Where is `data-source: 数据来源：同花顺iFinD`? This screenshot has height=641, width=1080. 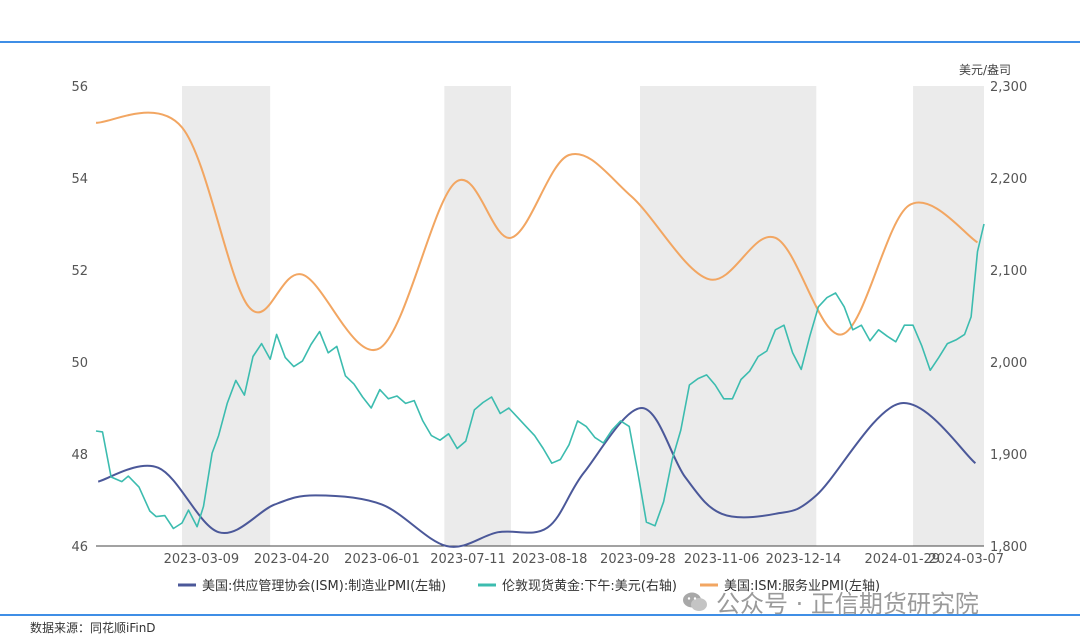 data-source: 数据来源：同花顺iFinD is located at coordinates (93, 628).